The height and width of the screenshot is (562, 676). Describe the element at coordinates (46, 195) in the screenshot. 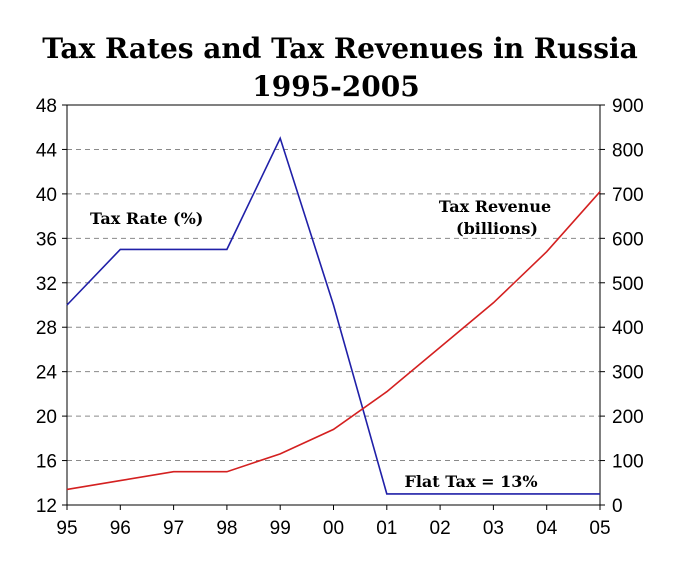

I see `y-left-tick-label: 40` at that location.